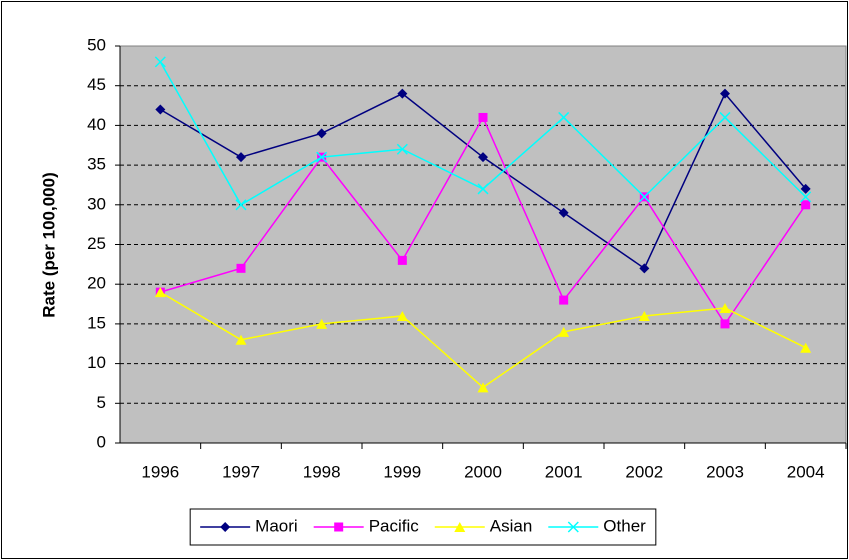 This screenshot has width=849, height=560. I want to click on legend-label: Other, so click(624, 525).